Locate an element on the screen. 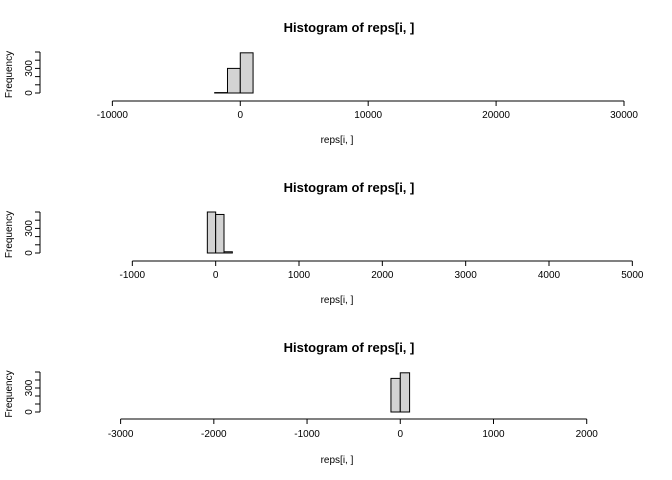 This screenshot has width=672, height=480. x-tick-label: 20000 is located at coordinates (496, 115).